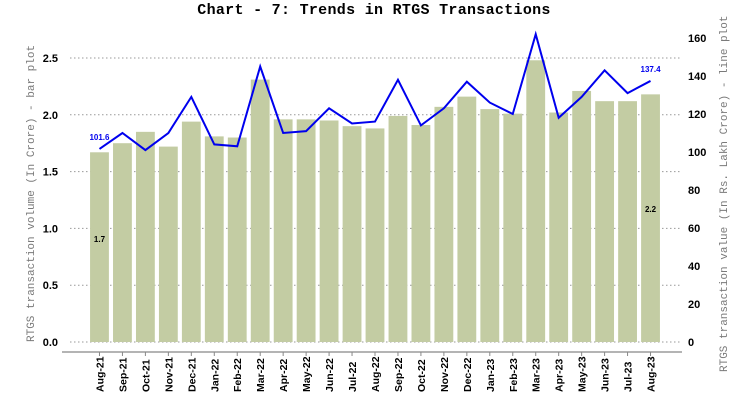 The image size is (748, 406). I want to click on y-tick-right: 100, so click(697, 153).